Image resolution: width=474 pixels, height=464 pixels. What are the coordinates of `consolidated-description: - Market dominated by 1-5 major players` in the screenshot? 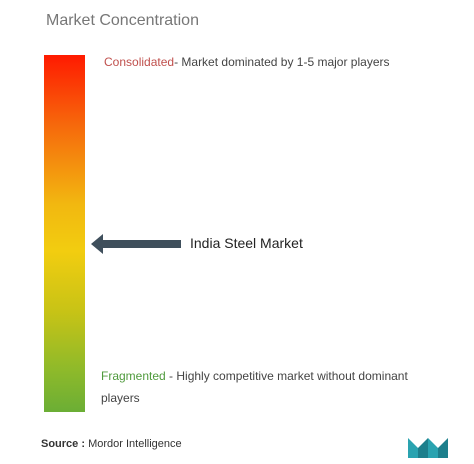 It's located at (282, 62).